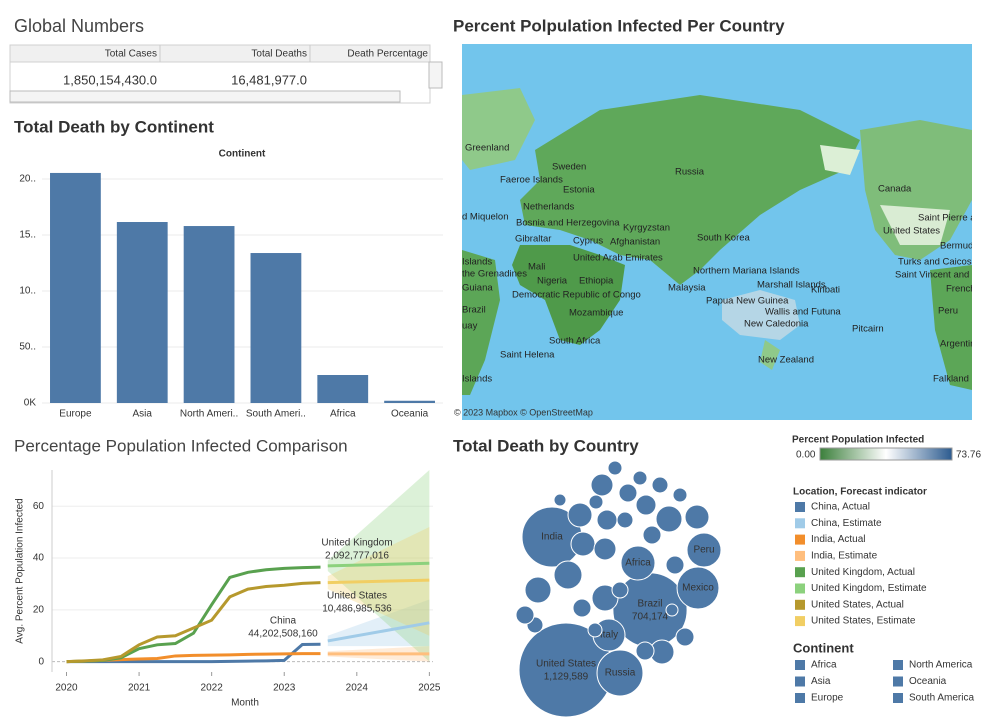 The image size is (997, 725). I want to click on map-attribution: © 2023 Mapbox © OpenStreetMap, so click(523, 412).